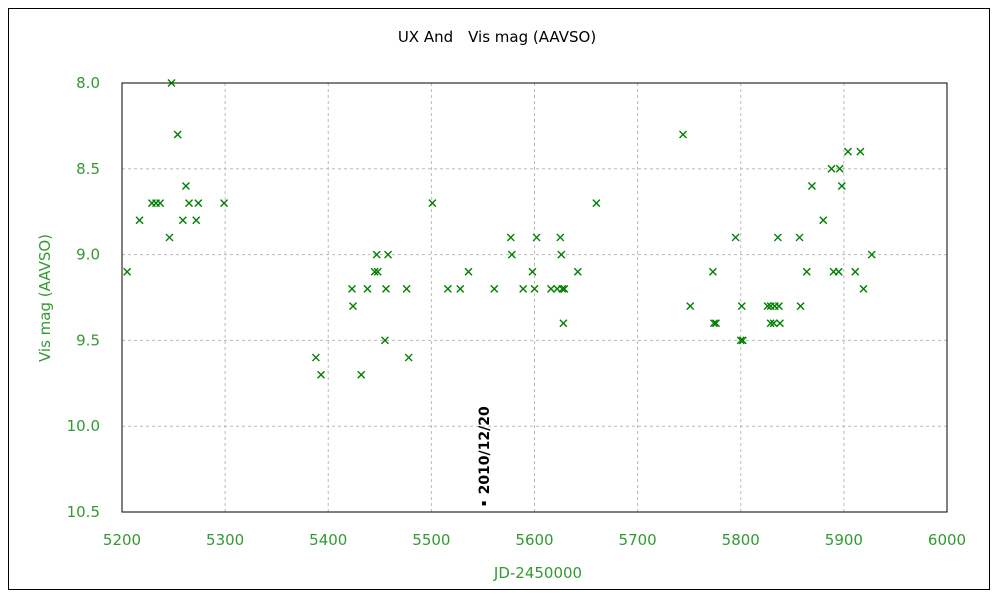 The height and width of the screenshot is (600, 1000). I want to click on x-tick-label: 5400, so click(328, 540).